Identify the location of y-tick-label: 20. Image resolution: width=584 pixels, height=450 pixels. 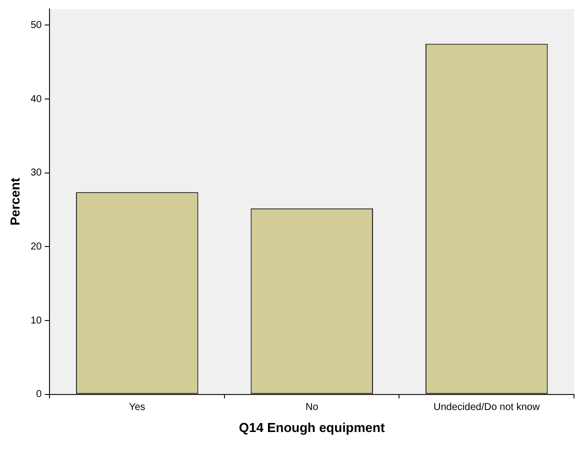
(36, 246).